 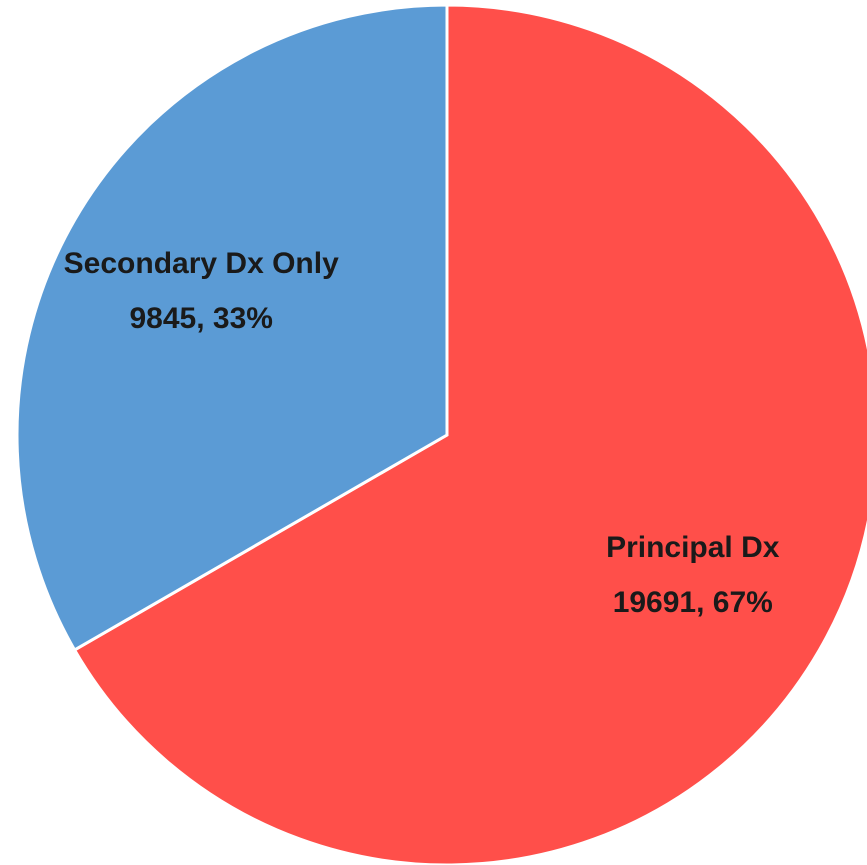 What do you see at coordinates (201, 263) in the screenshot?
I see `slice-label: Secondary Dx Only` at bounding box center [201, 263].